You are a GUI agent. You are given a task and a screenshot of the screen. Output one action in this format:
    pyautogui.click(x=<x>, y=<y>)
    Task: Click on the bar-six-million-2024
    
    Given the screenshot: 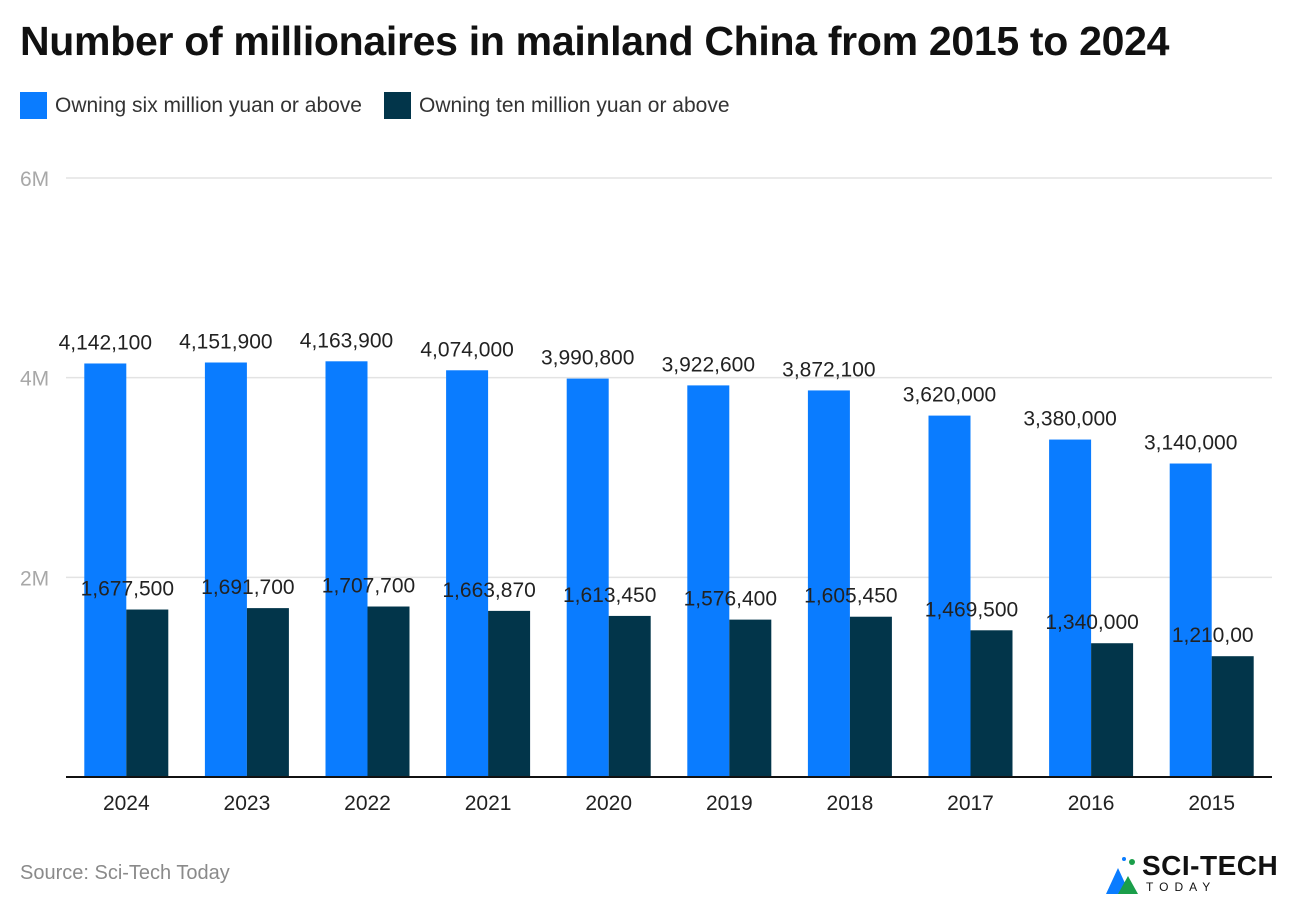 What is the action you would take?
    pyautogui.click(x=105, y=570)
    